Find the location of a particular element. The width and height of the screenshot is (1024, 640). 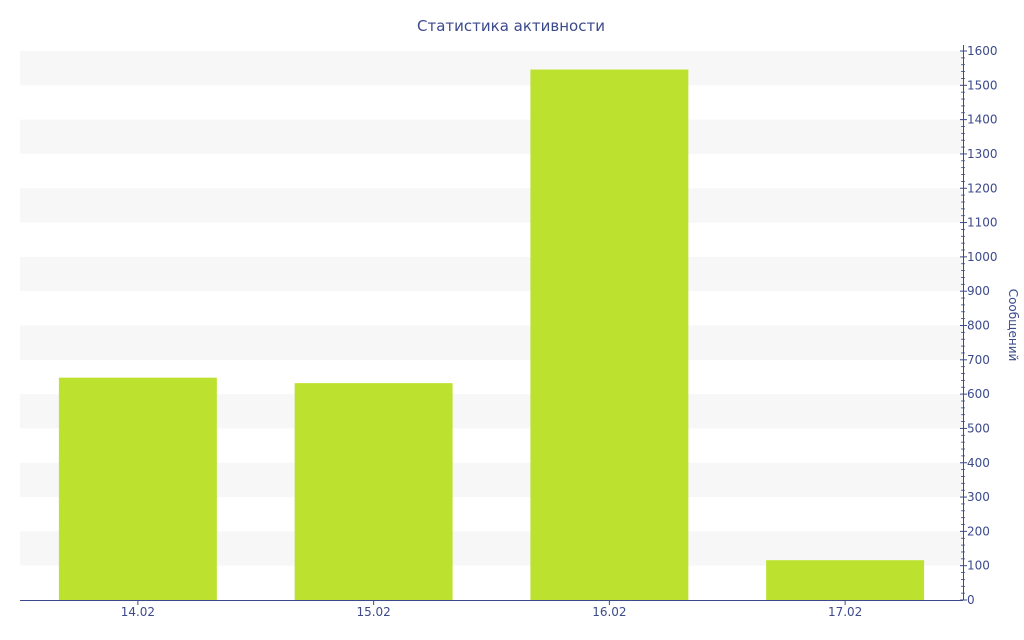

y-tick-label: 1400 is located at coordinates (982, 120).